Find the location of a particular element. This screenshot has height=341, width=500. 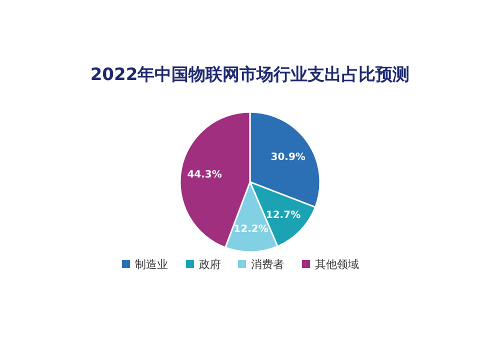

title: 2022年中国物联网市场行业支出占比预测 is located at coordinates (250, 75).